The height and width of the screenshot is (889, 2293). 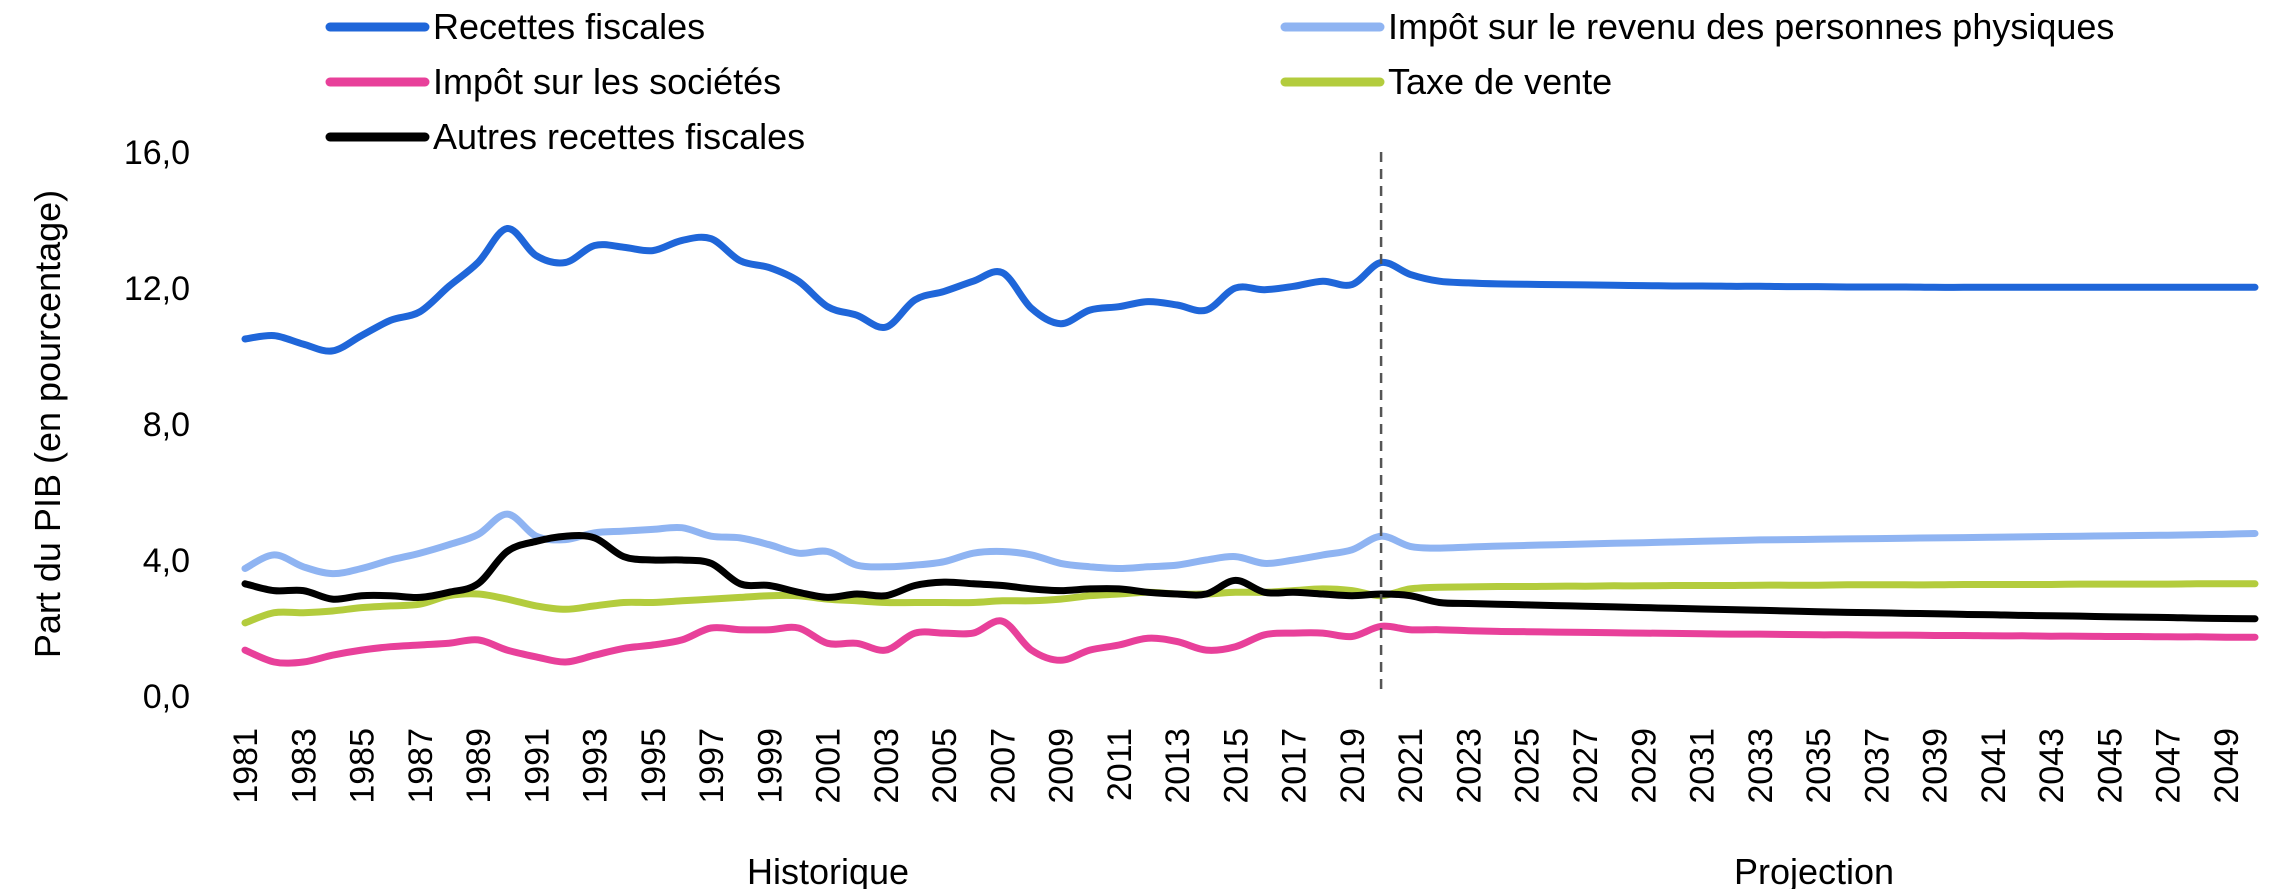 What do you see at coordinates (654, 766) in the screenshot?
I see `x-tick-label: 1995` at bounding box center [654, 766].